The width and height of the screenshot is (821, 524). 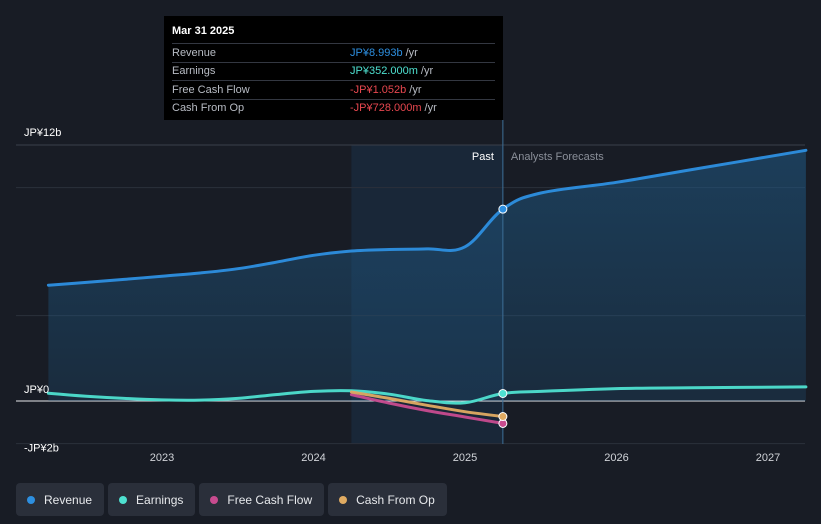 What do you see at coordinates (557, 157) in the screenshot?
I see `forecast-label: Analysts Forecasts` at bounding box center [557, 157].